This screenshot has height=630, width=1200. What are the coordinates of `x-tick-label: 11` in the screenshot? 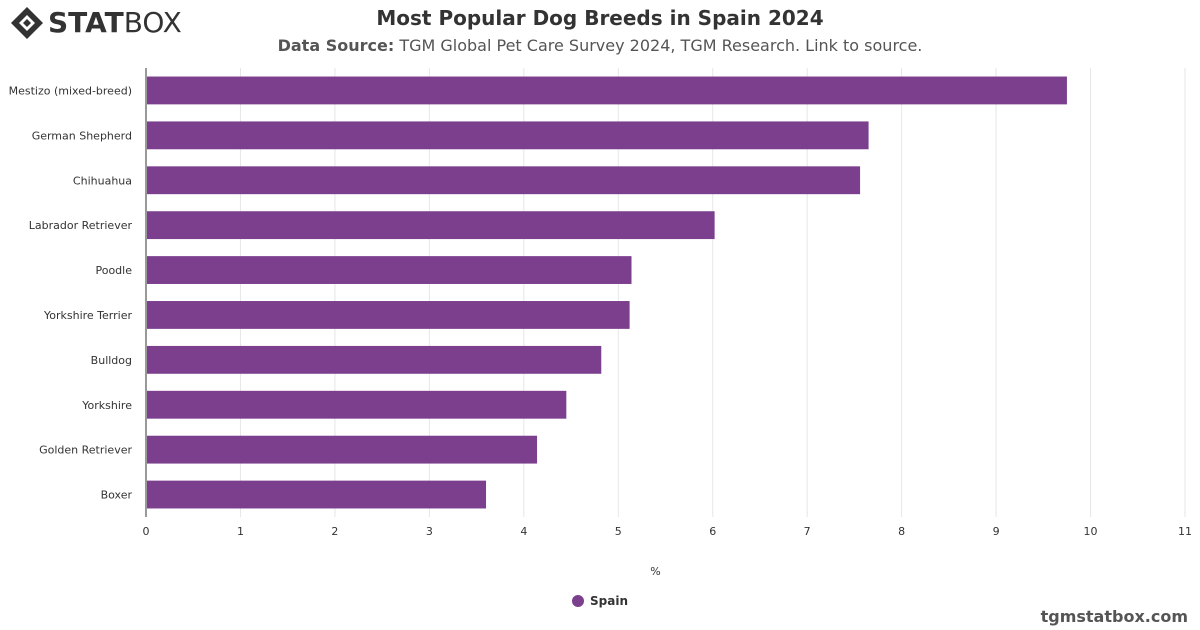 It's located at (1185, 531).